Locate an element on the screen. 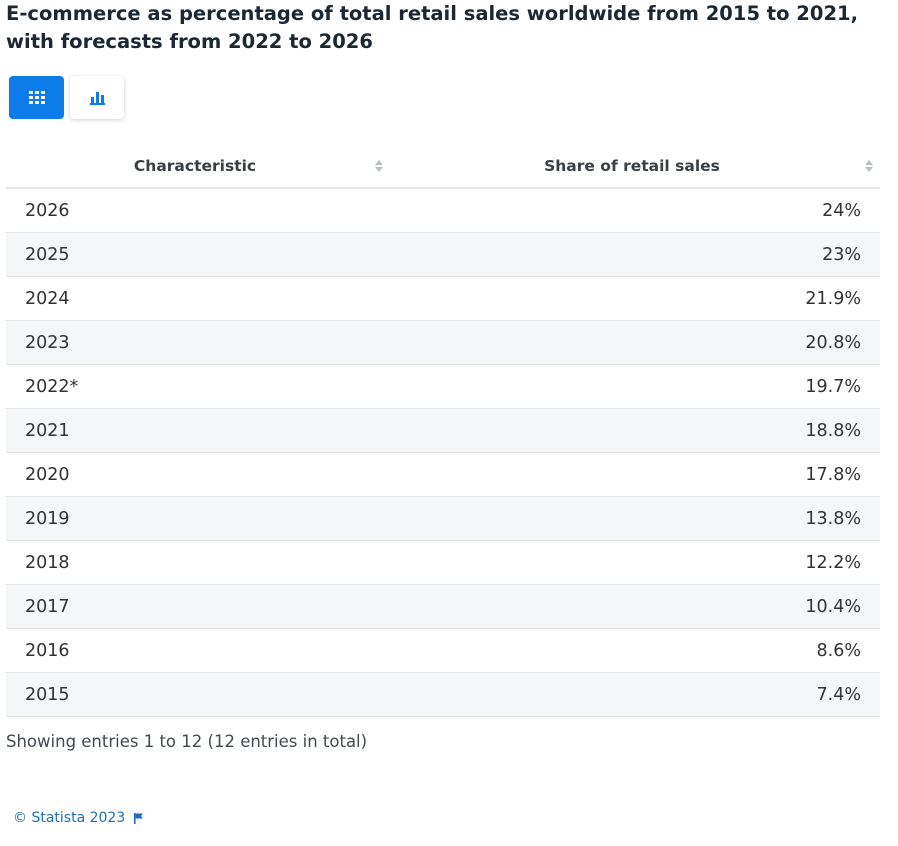 The height and width of the screenshot is (846, 898). table-row: 2026 24% is located at coordinates (443, 210).